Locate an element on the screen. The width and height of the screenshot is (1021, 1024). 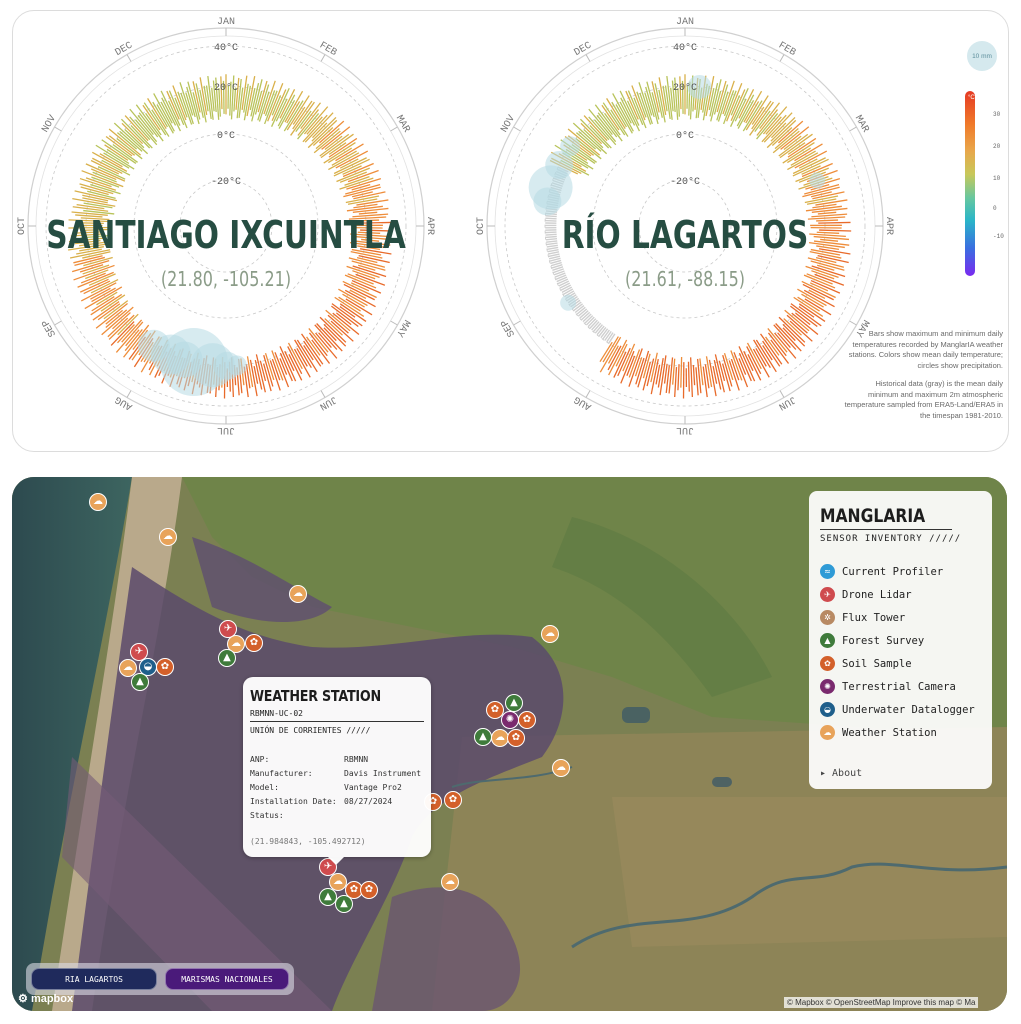
marismas-nacionales-button: MARISMAS NACIONALES is located at coordinates (227, 979).